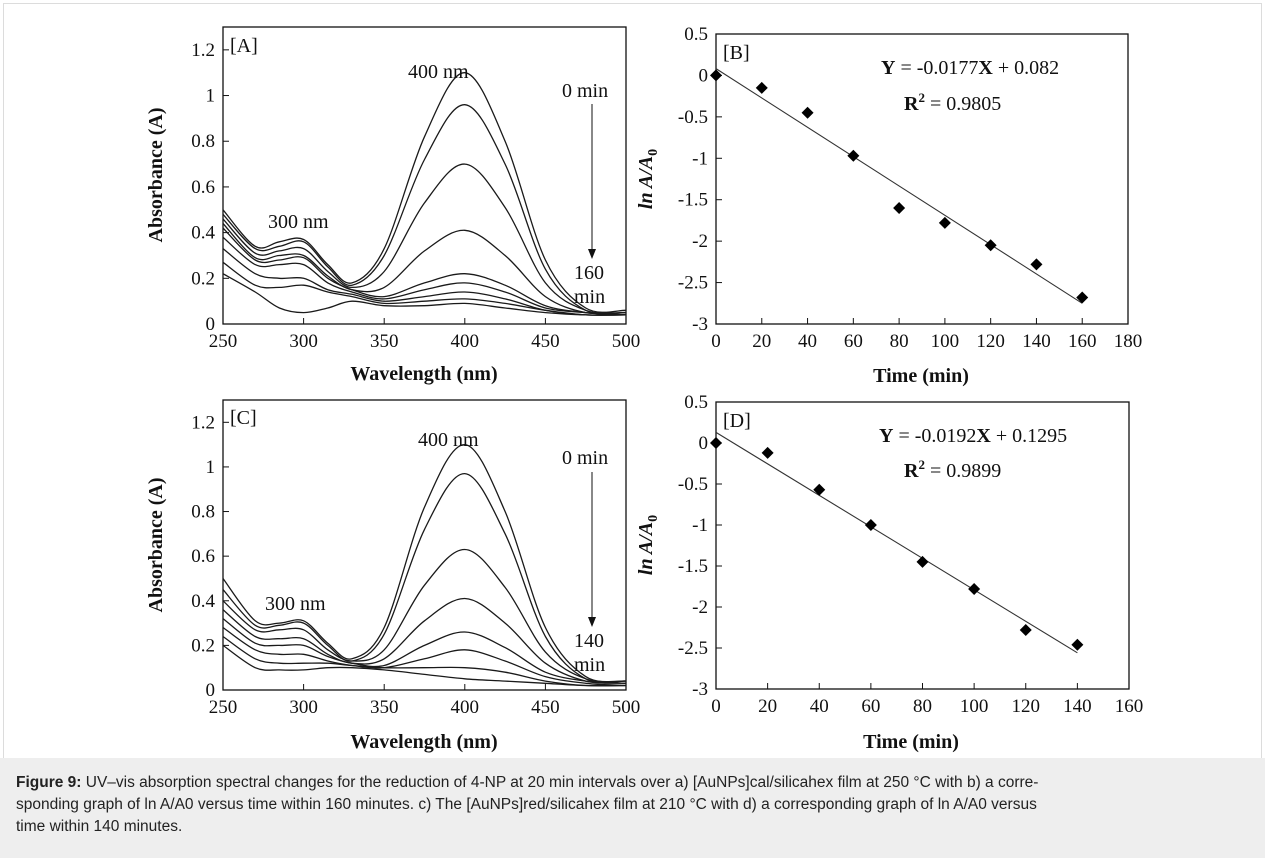  Describe the element at coordinates (693, 566) in the screenshot. I see `panel-d-y-tick-label: -1.5` at that location.